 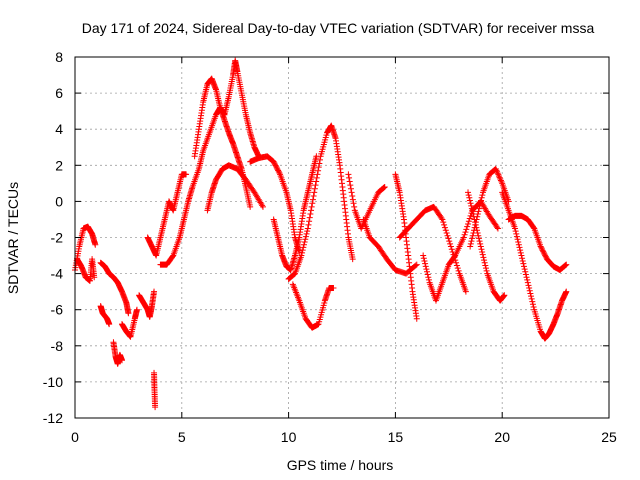 What do you see at coordinates (289, 437) in the screenshot?
I see `x-tick-label: 10` at bounding box center [289, 437].